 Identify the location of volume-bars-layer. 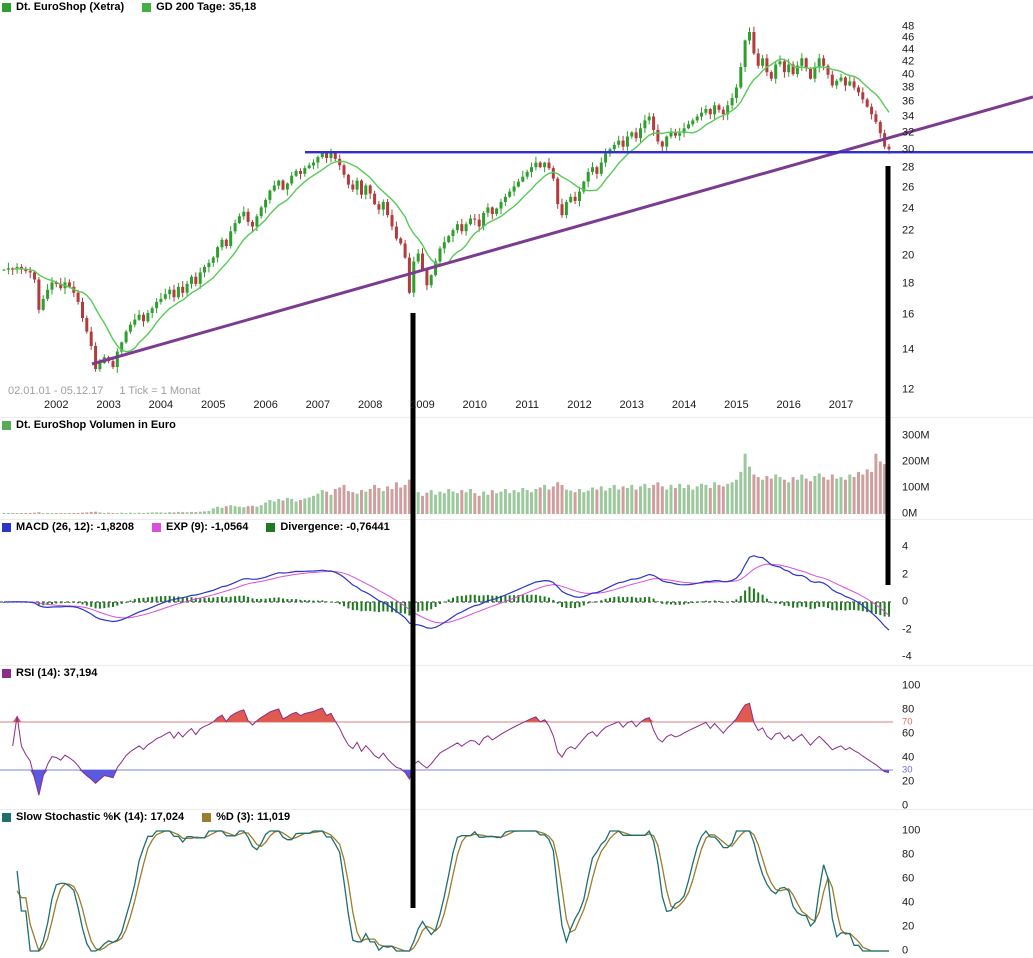
(446, 483).